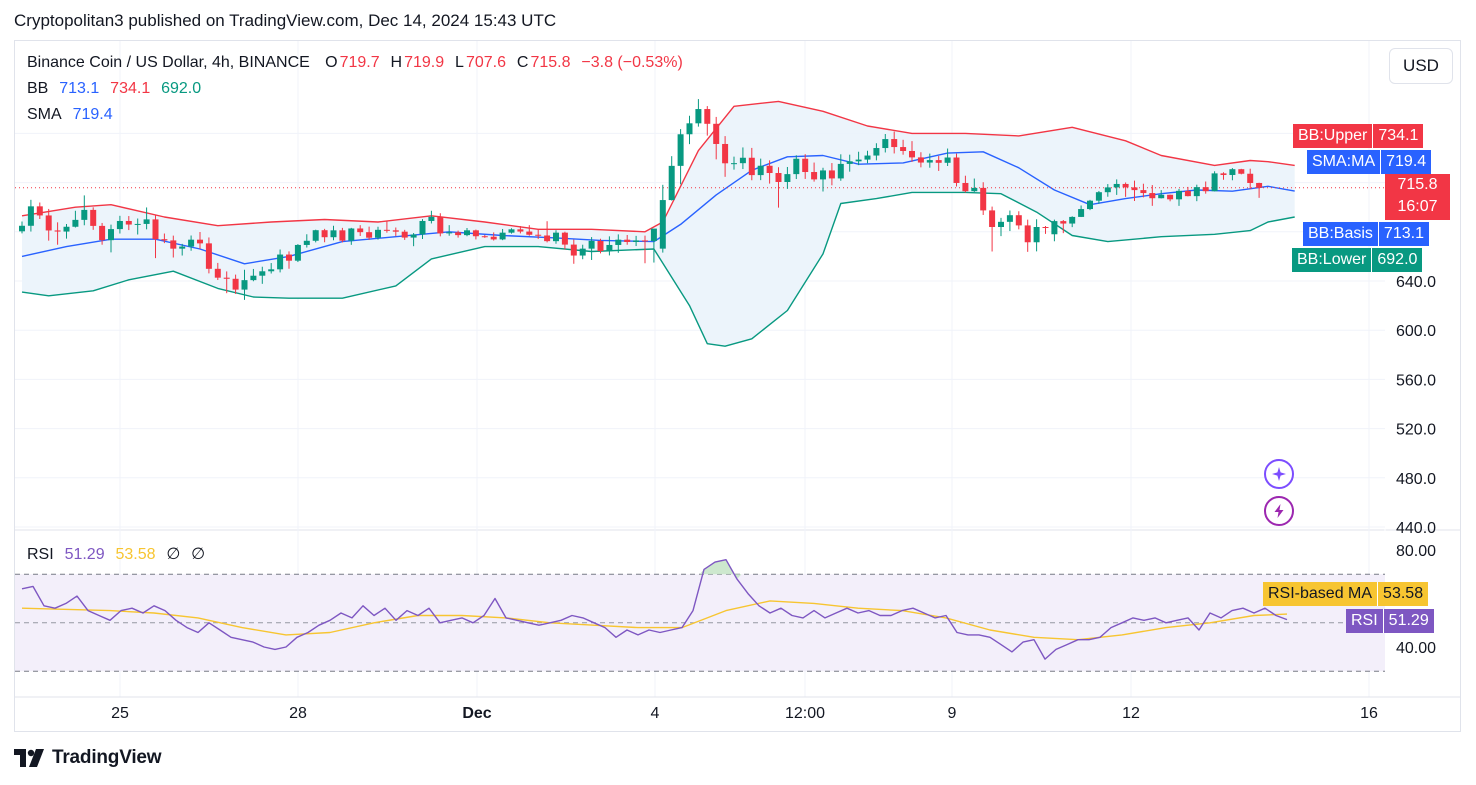 The image size is (1476, 785). I want to click on high-label: H, so click(396, 62).